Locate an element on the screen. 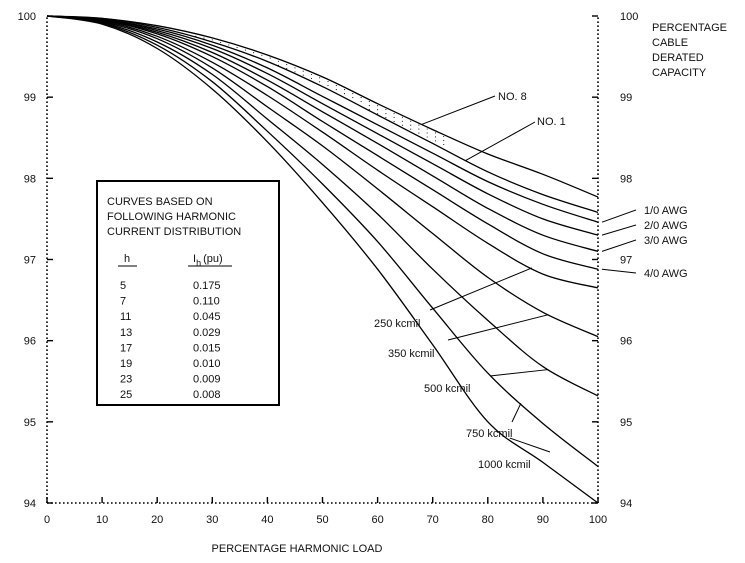 This screenshot has width=745, height=563. y-tick-label-right: 95 is located at coordinates (626, 423).